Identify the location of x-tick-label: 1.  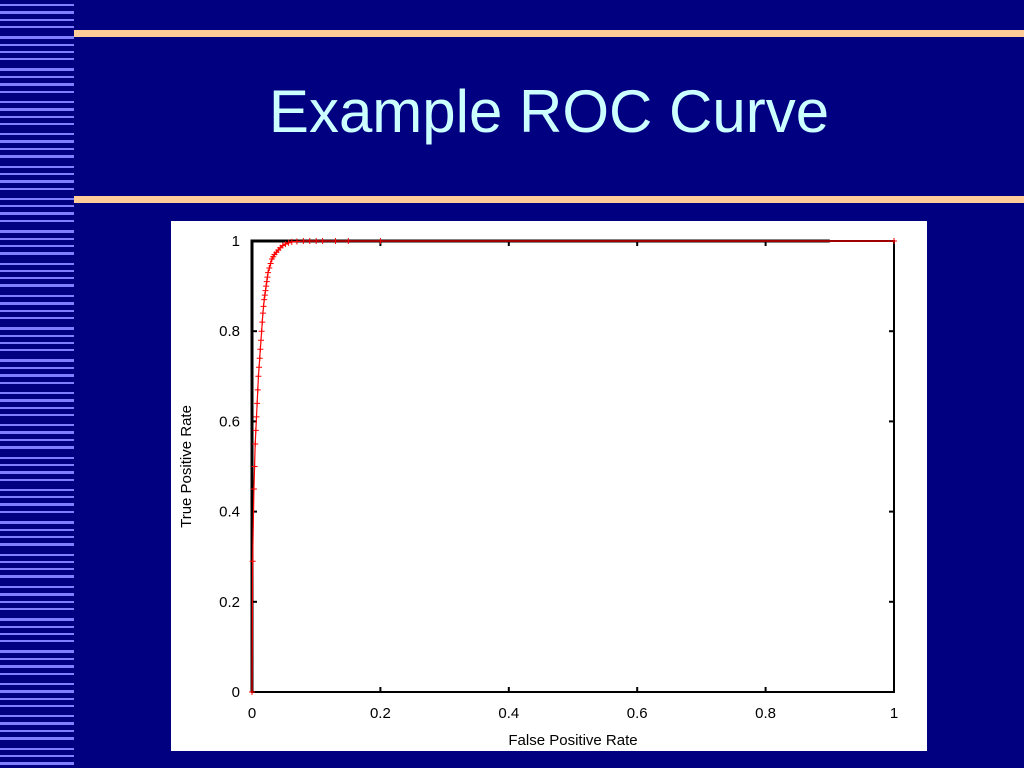
(894, 713).